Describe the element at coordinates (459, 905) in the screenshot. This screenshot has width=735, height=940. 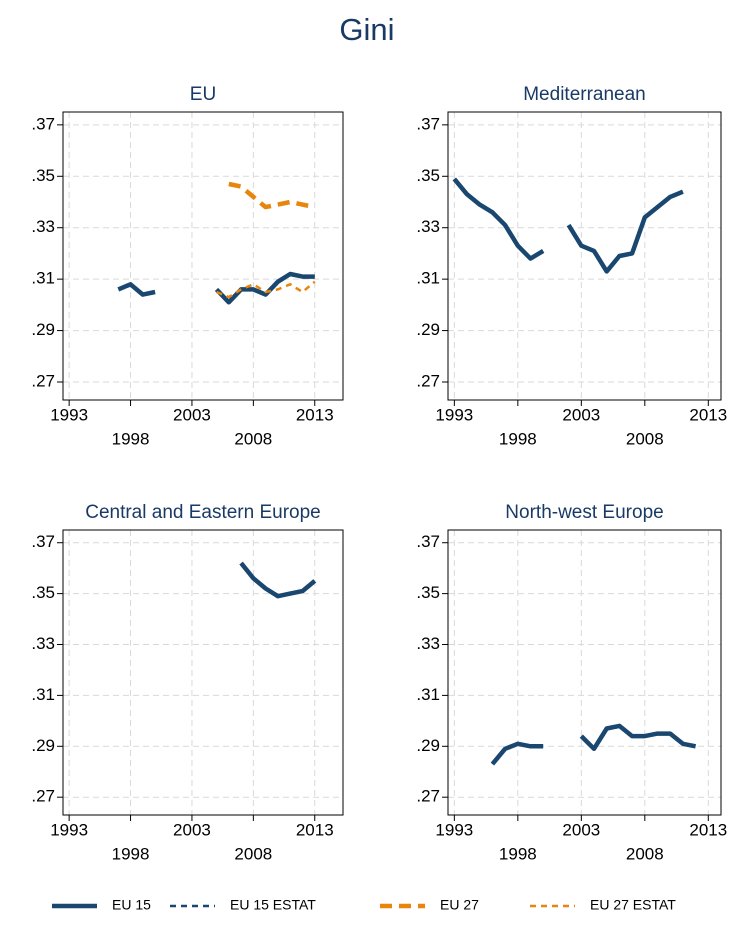
I see `legend-label: EU 27` at that location.